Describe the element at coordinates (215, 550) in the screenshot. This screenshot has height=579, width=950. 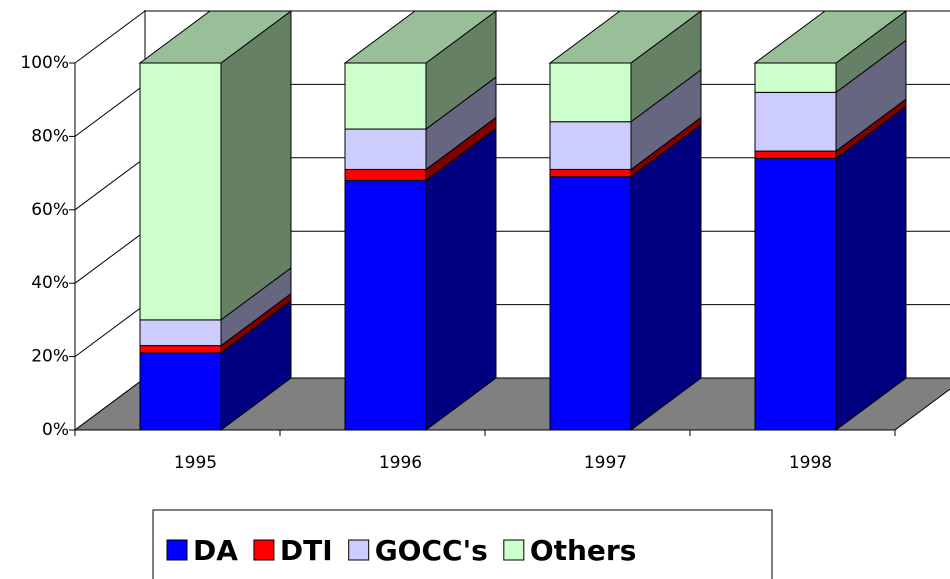
I see `legend-label: DA` at that location.